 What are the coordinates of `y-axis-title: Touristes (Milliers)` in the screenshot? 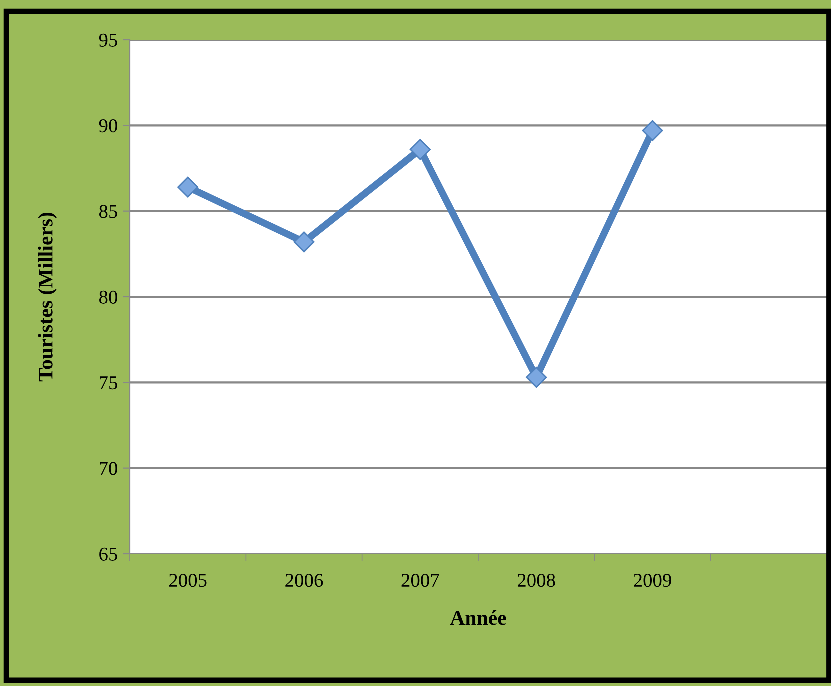 It's located at (48, 297).